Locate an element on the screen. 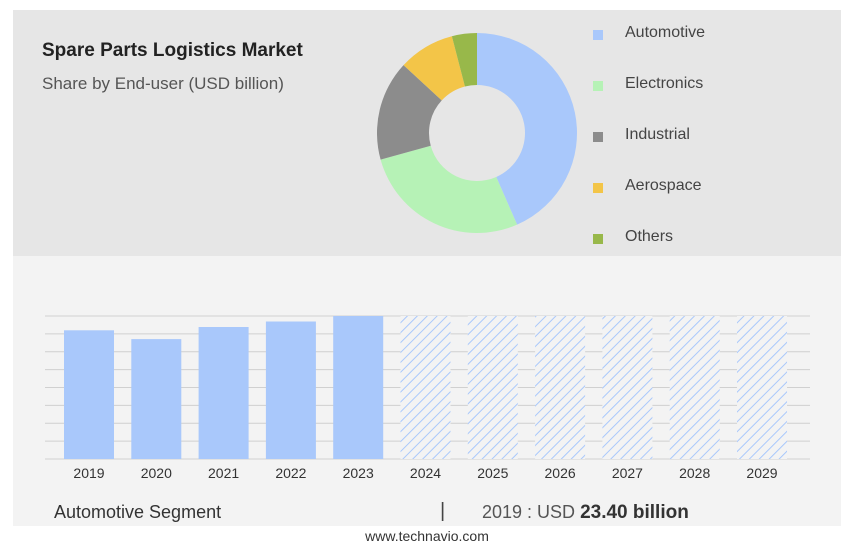 The image size is (854, 552). donut-slice-electronics is located at coordinates (449, 189).